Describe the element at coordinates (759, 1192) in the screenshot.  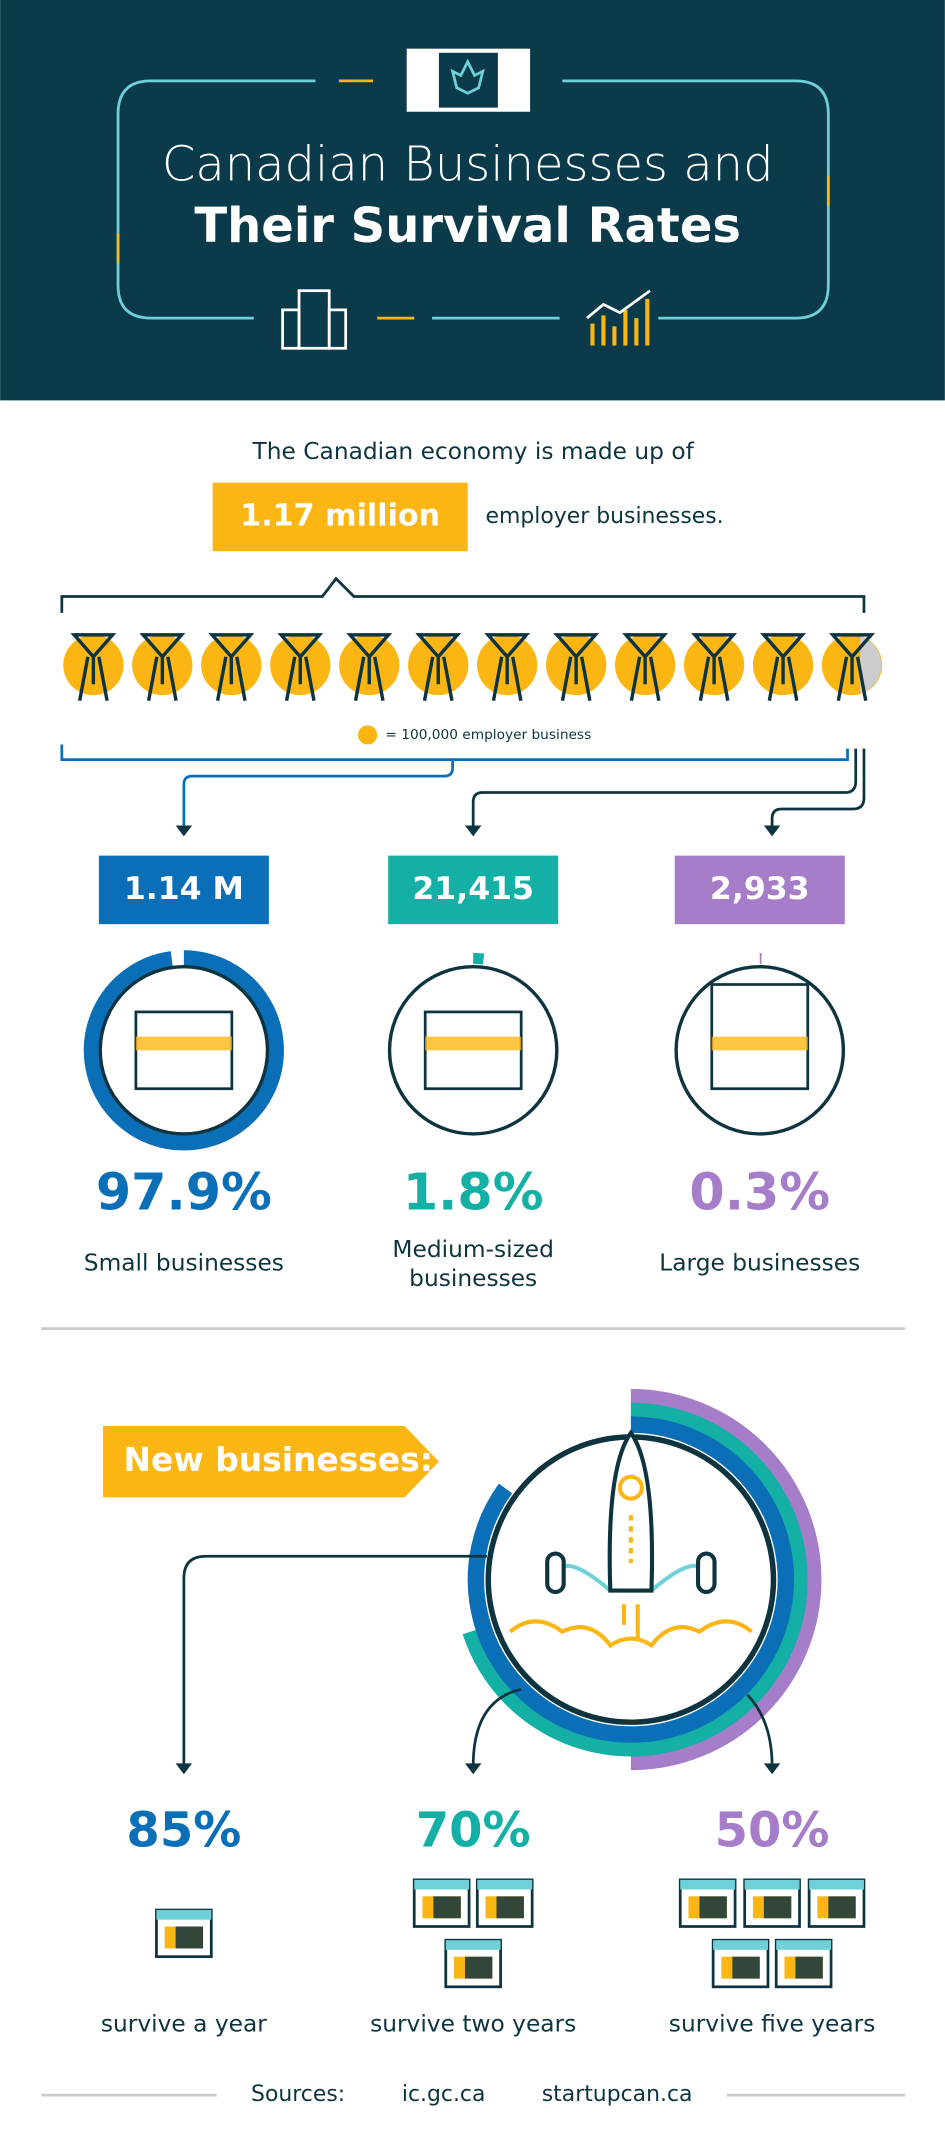
I see `share-value: 0.3%` at that location.